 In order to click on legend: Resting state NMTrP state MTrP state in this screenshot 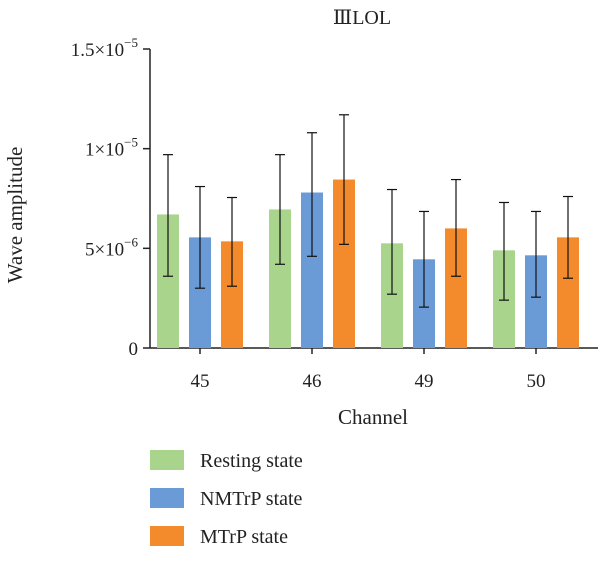, I will do `click(226, 499)`.